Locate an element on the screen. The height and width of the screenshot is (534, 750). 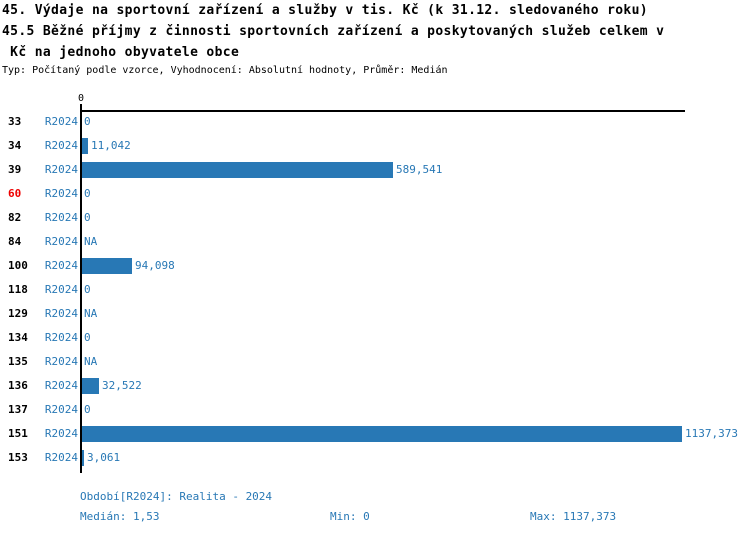
row-value-label: 589,541 is located at coordinates (419, 169).